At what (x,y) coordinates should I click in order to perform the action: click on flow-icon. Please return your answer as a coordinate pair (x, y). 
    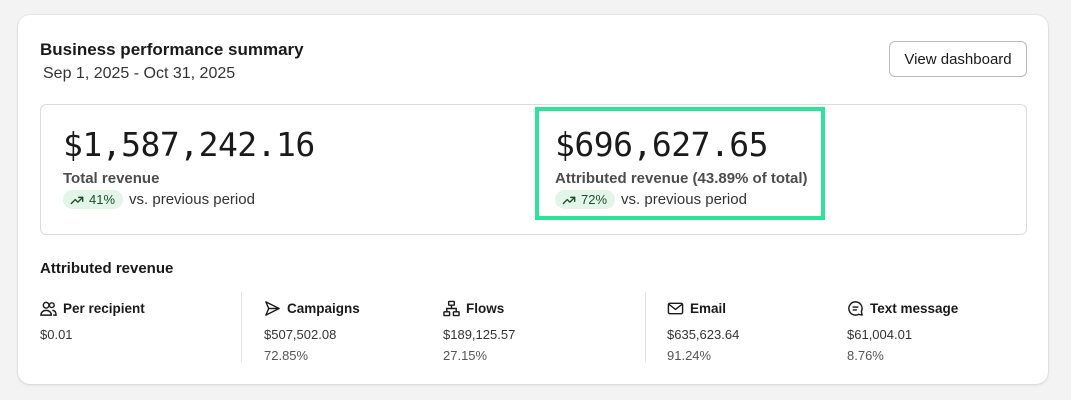
    Looking at the image, I should click on (451, 308).